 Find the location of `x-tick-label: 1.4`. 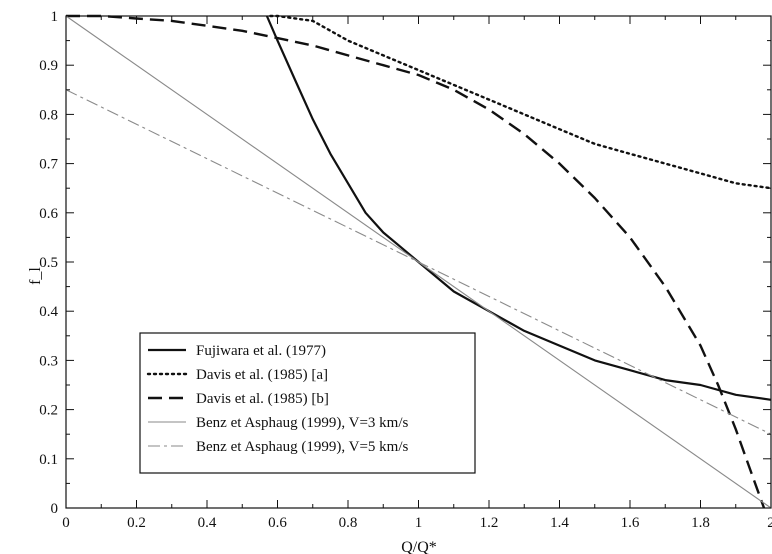

x-tick-label: 1.4 is located at coordinates (559, 523).